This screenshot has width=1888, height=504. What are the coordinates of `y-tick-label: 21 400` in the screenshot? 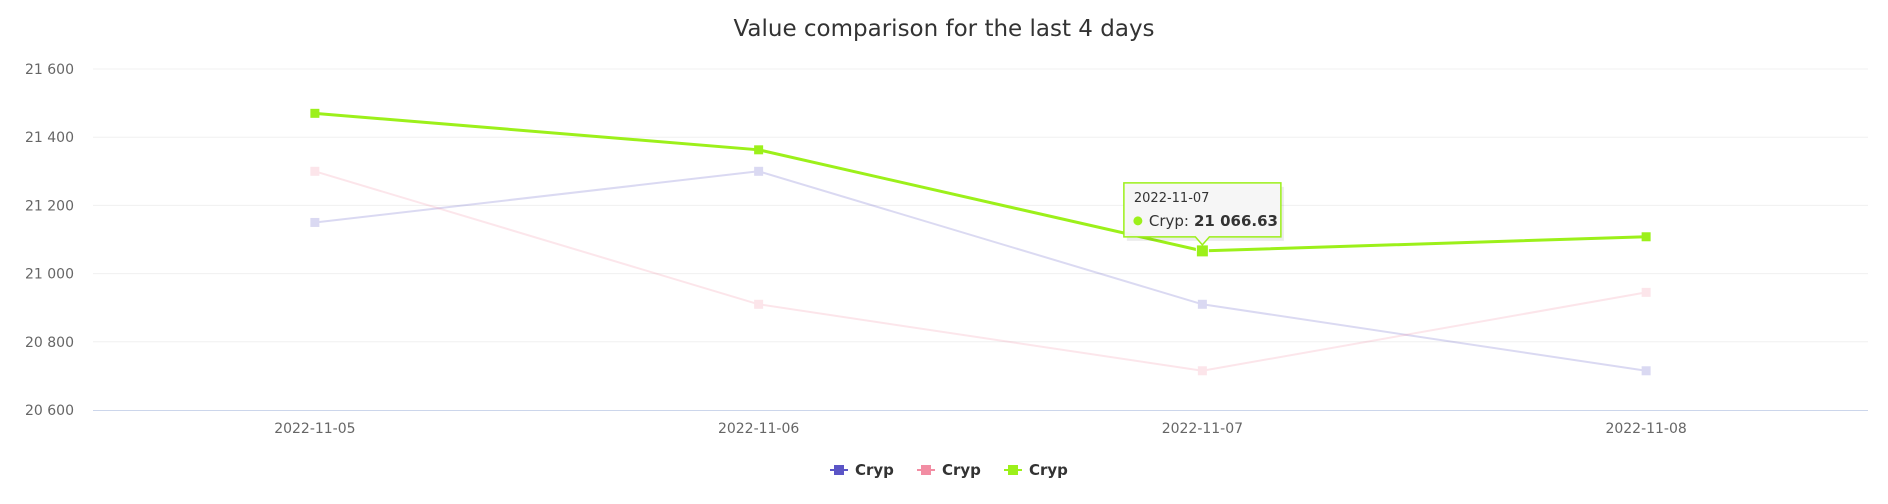 It's located at (49, 138).